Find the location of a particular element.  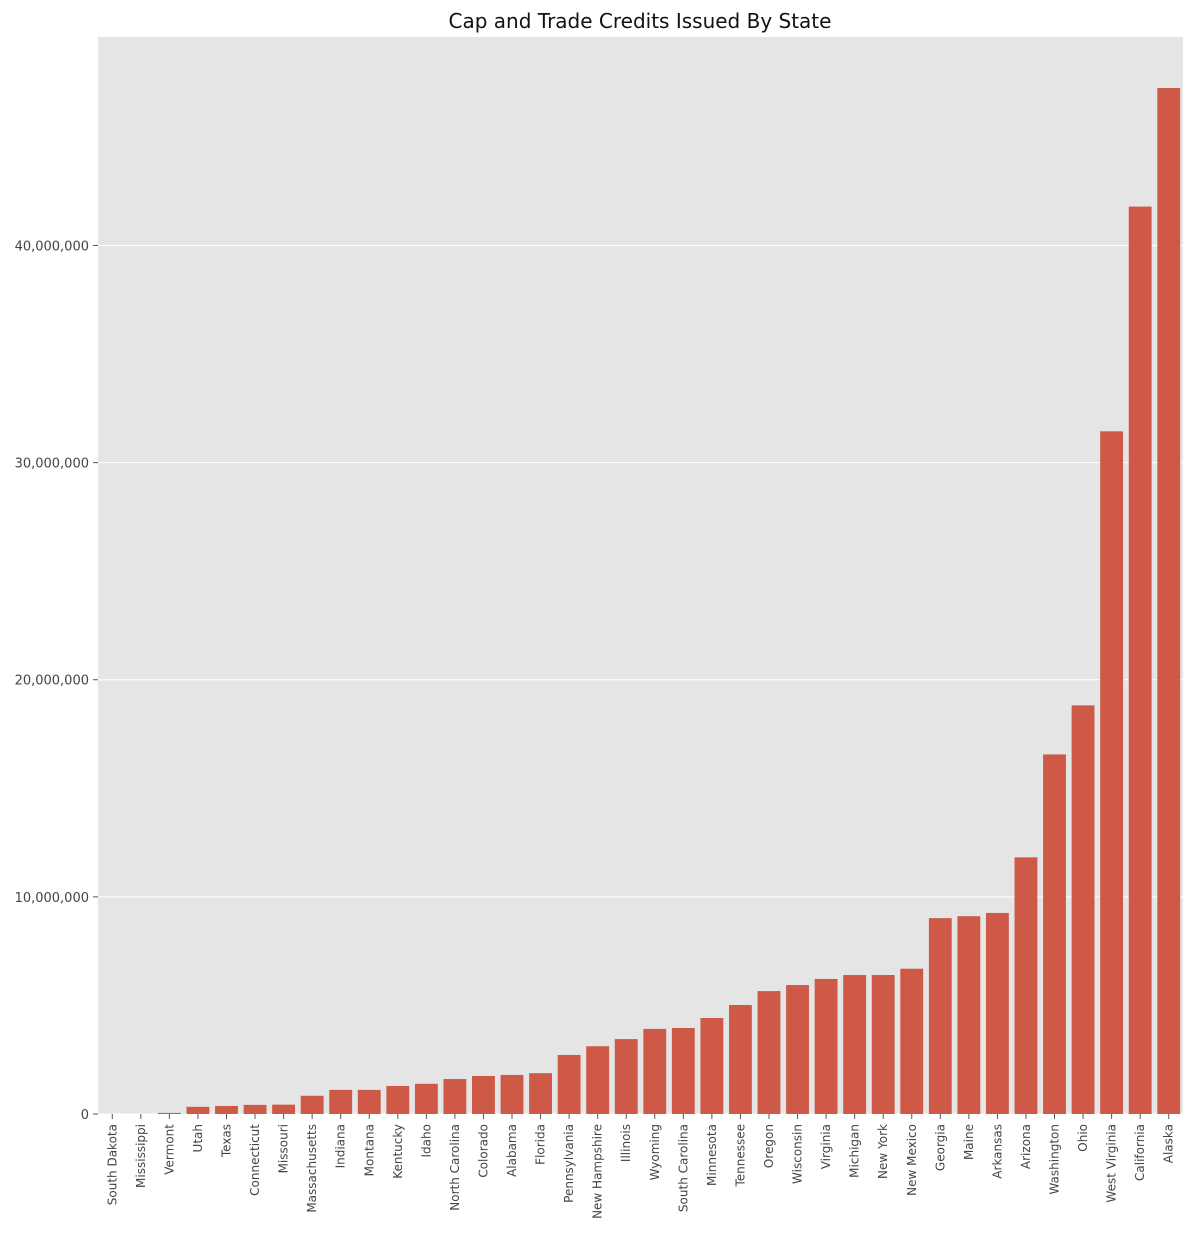

x-tick-label: North Carolina is located at coordinates (455, 1167).